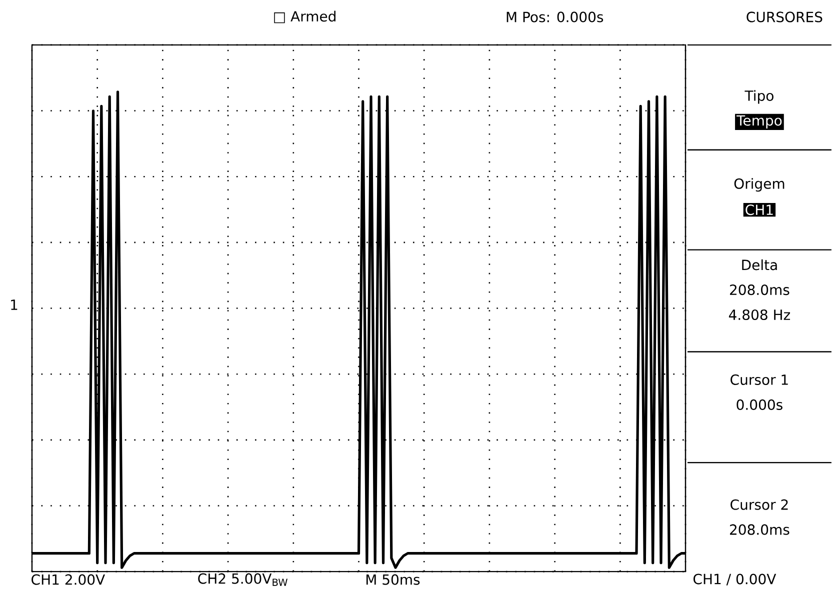 The width and height of the screenshot is (832, 593). I want to click on text: CH1 2.00V, so click(68, 580).